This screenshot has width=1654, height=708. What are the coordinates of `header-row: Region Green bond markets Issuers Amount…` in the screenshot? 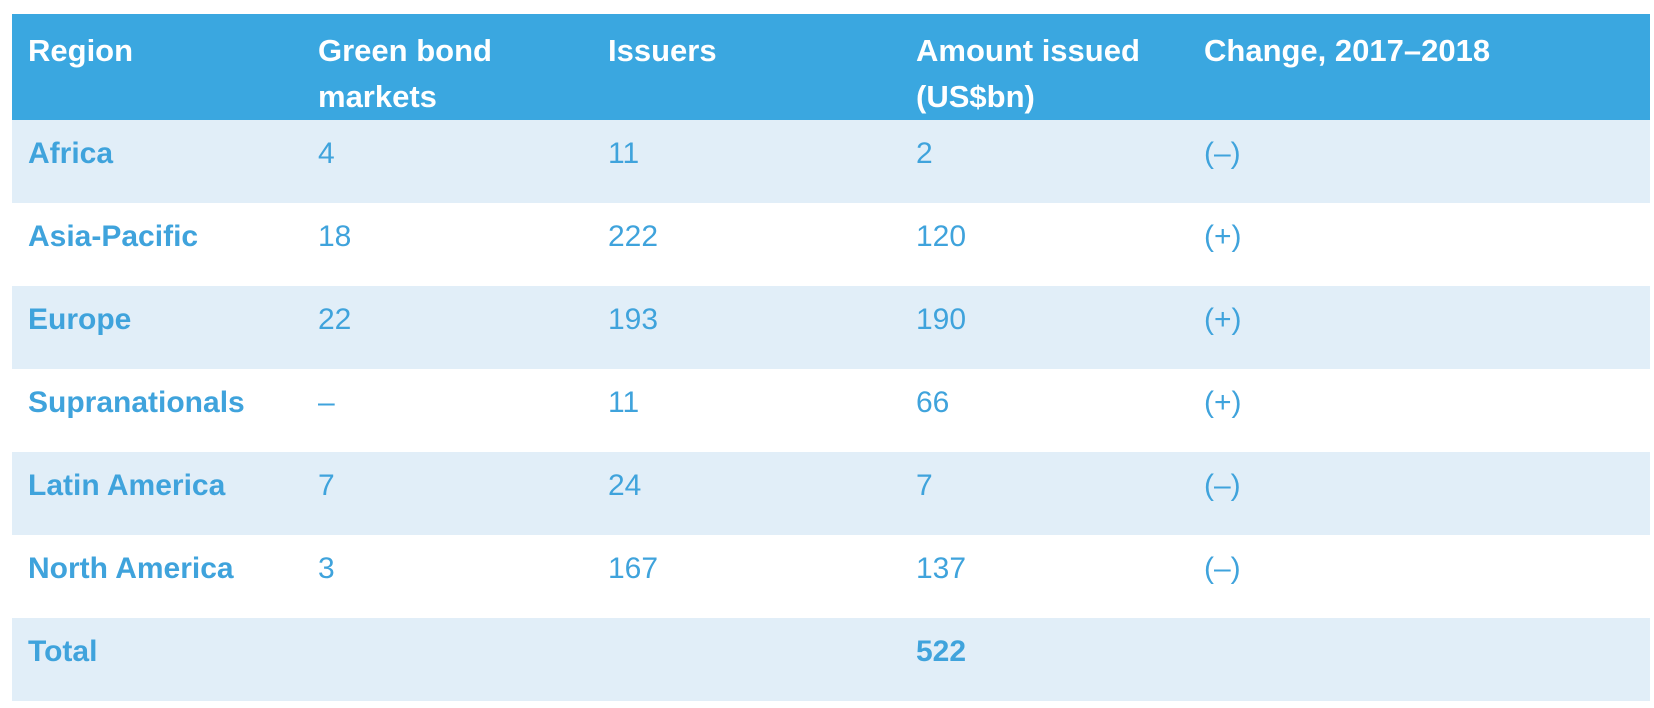 It's located at (831, 67).